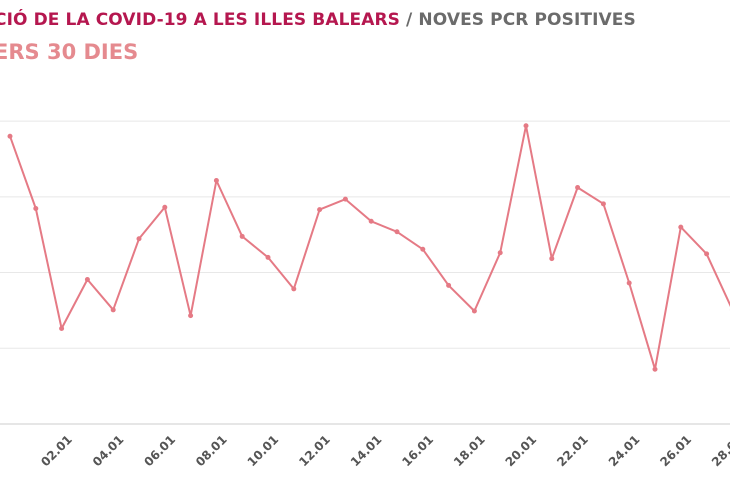 This screenshot has width=730, height=500. What do you see at coordinates (527, 20) in the screenshot?
I see `title-sub: NOVES PCR POSITIVES` at bounding box center [527, 20].